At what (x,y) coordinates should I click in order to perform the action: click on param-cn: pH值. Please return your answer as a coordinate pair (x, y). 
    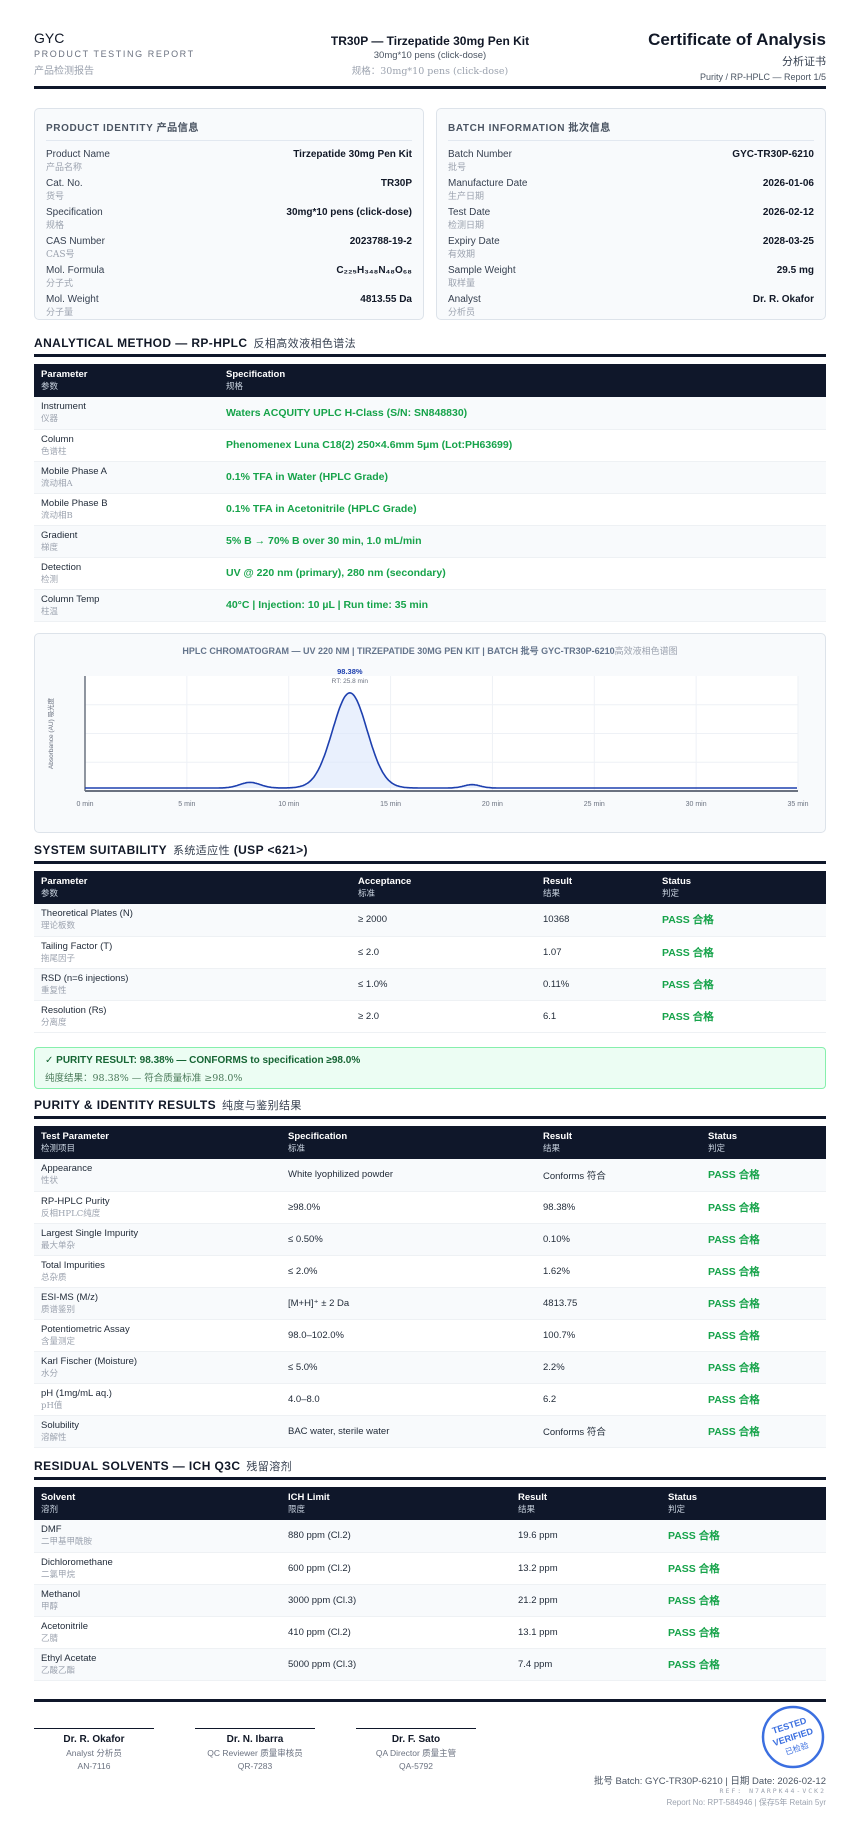
    Looking at the image, I should click on (52, 1405).